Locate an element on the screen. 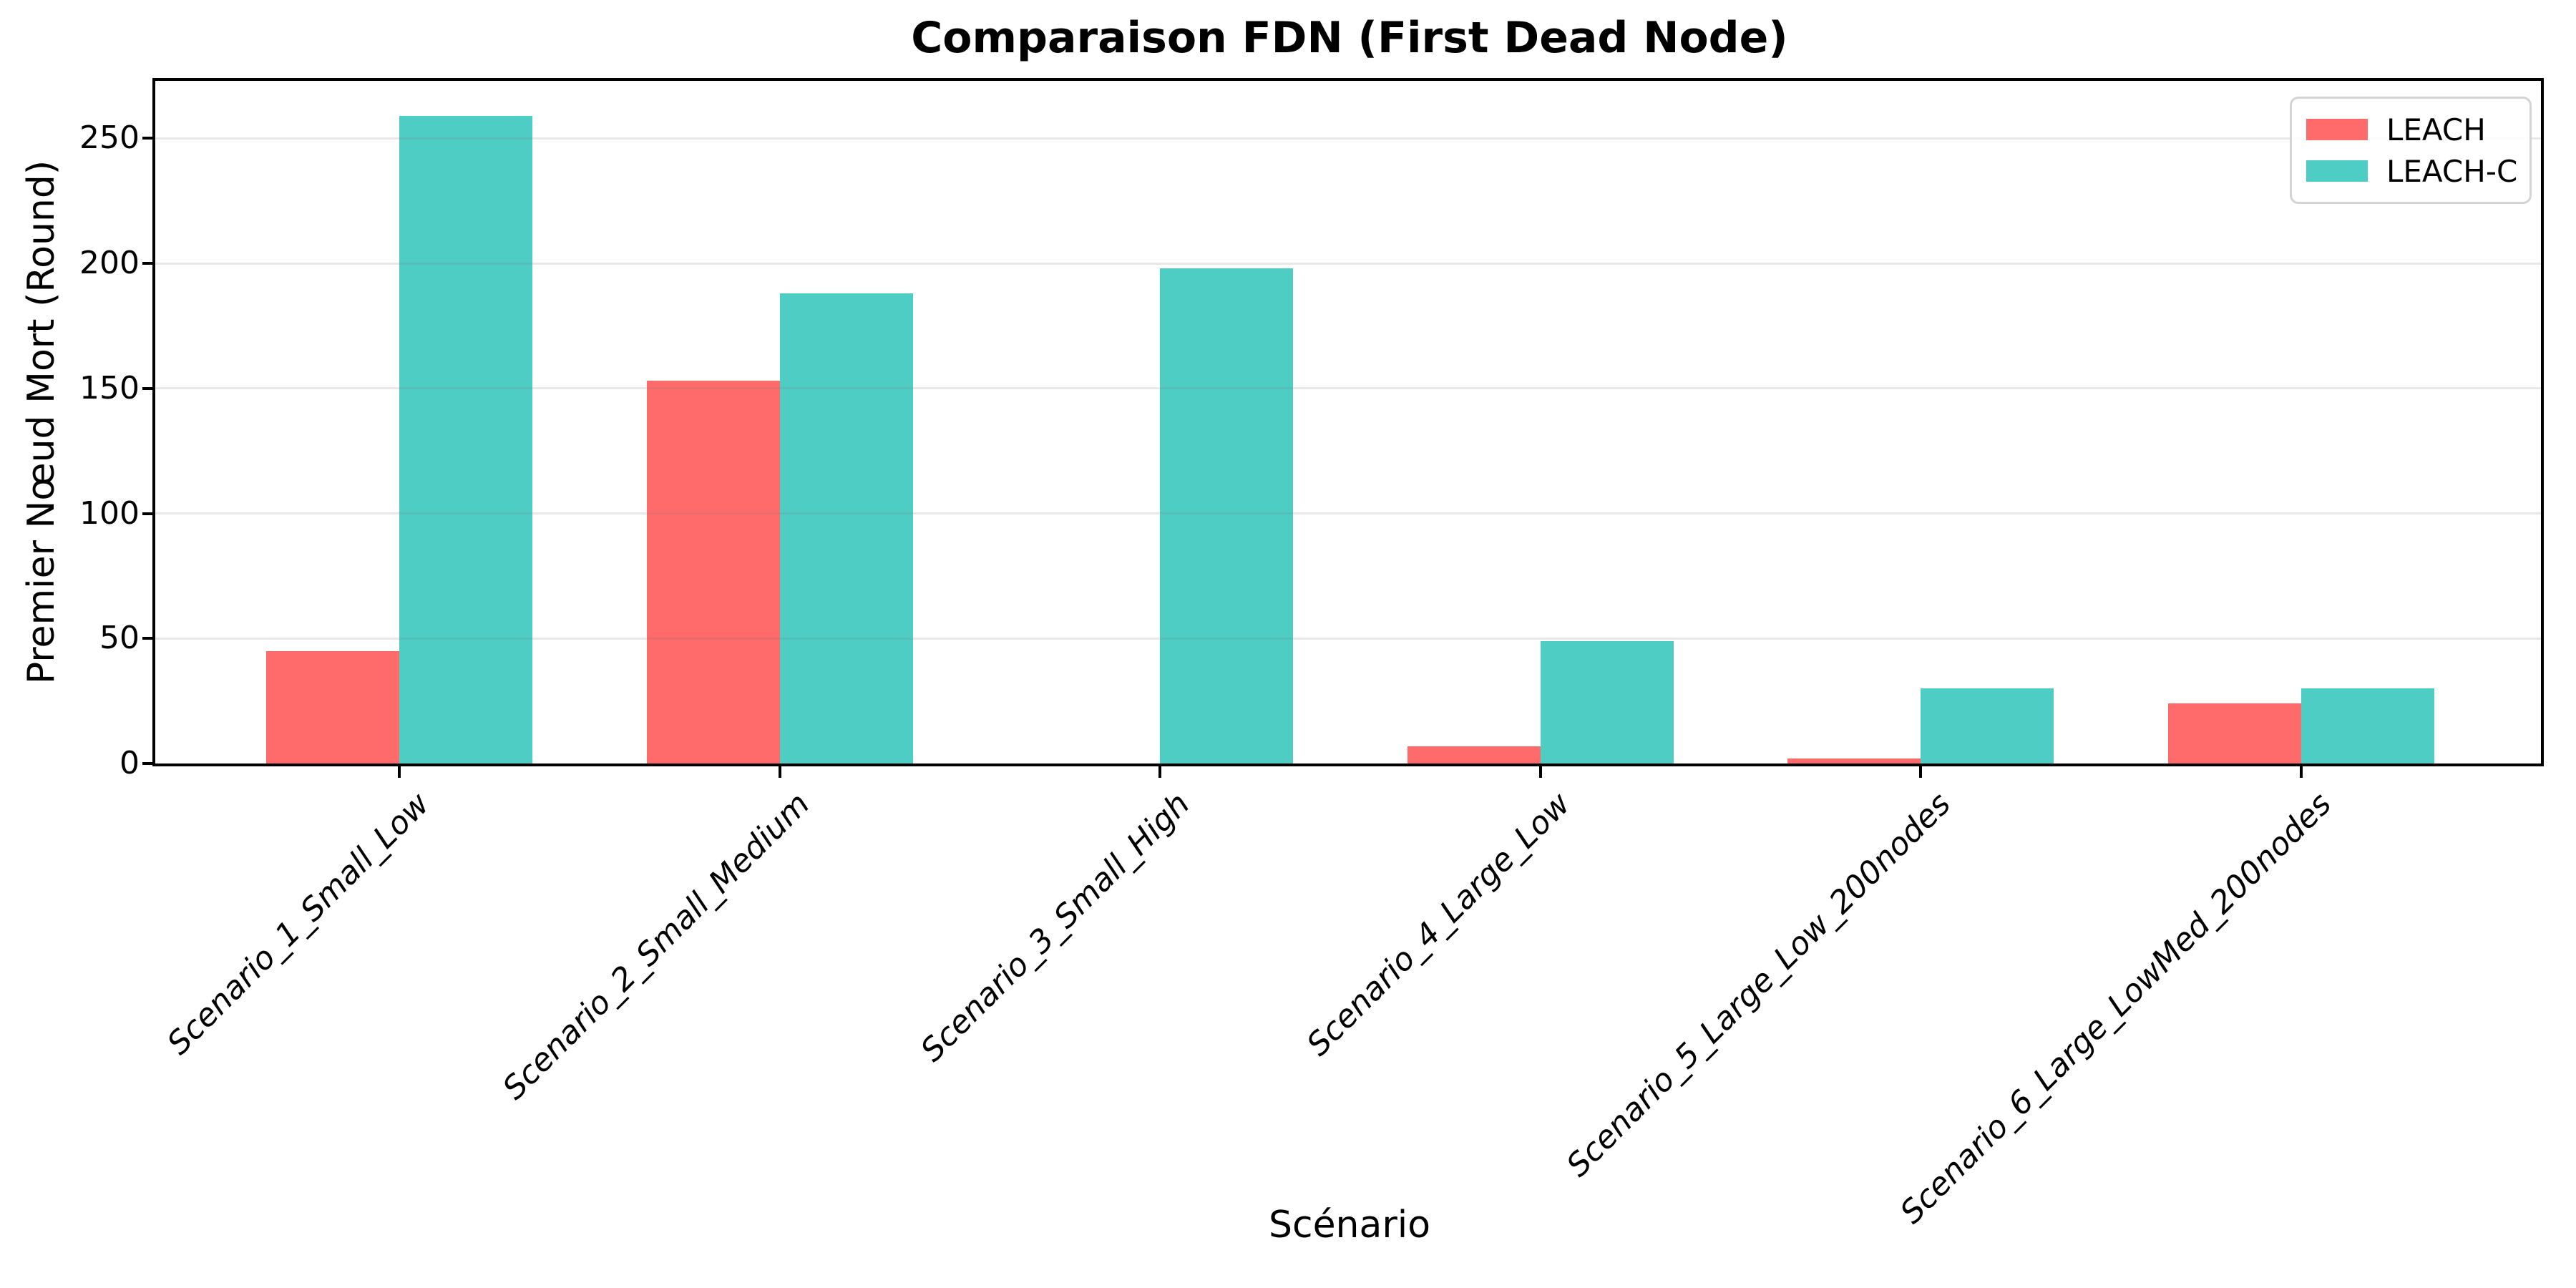 This screenshot has height=1288, width=2576. legend-label-leach: LEACH is located at coordinates (2436, 129).